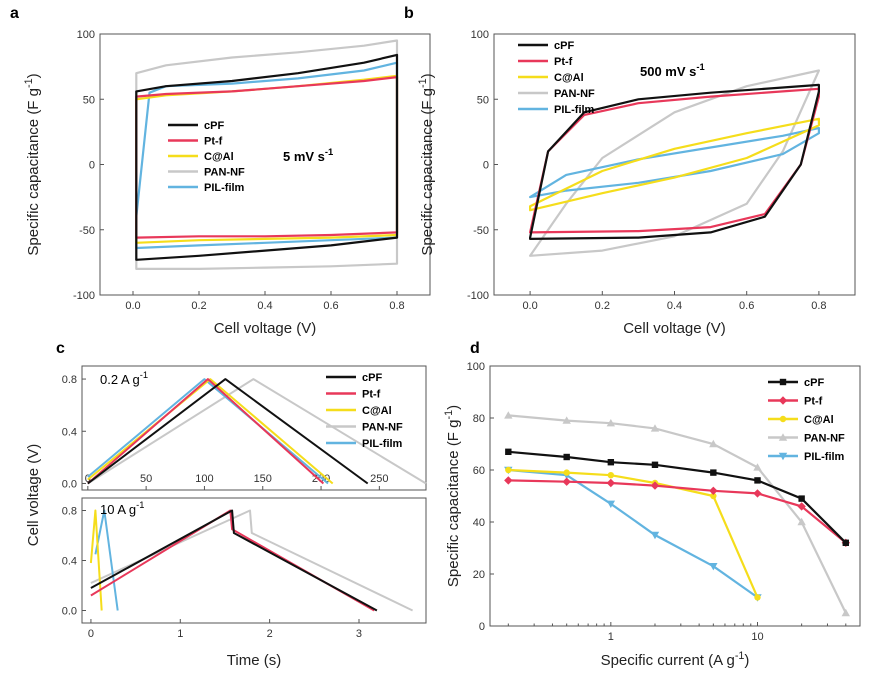  What do you see at coordinates (379, 479) in the screenshot?
I see `x-tick-label: 250` at bounding box center [379, 479].